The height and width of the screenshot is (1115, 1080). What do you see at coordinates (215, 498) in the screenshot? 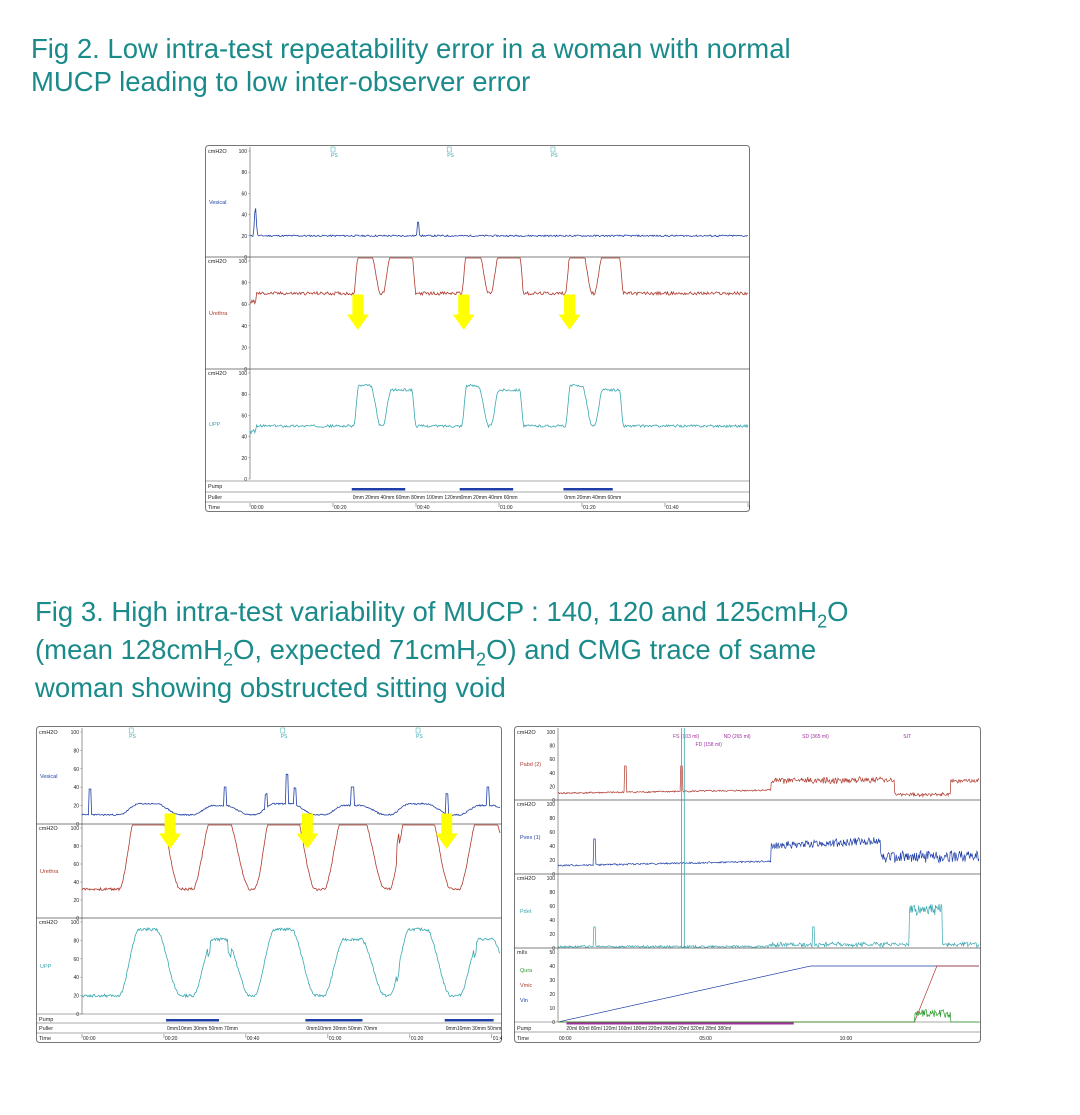
I see `puller-row-label: Puller` at bounding box center [215, 498].